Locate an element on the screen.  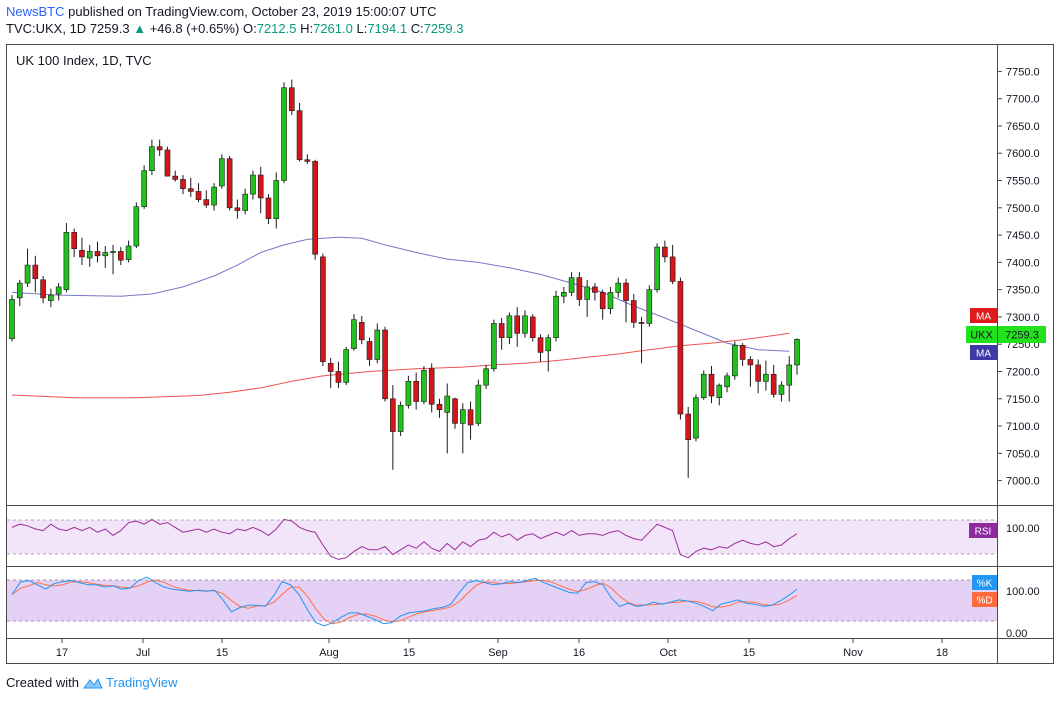
tradingview-brand-link: TradingView is located at coordinates (141, 682).